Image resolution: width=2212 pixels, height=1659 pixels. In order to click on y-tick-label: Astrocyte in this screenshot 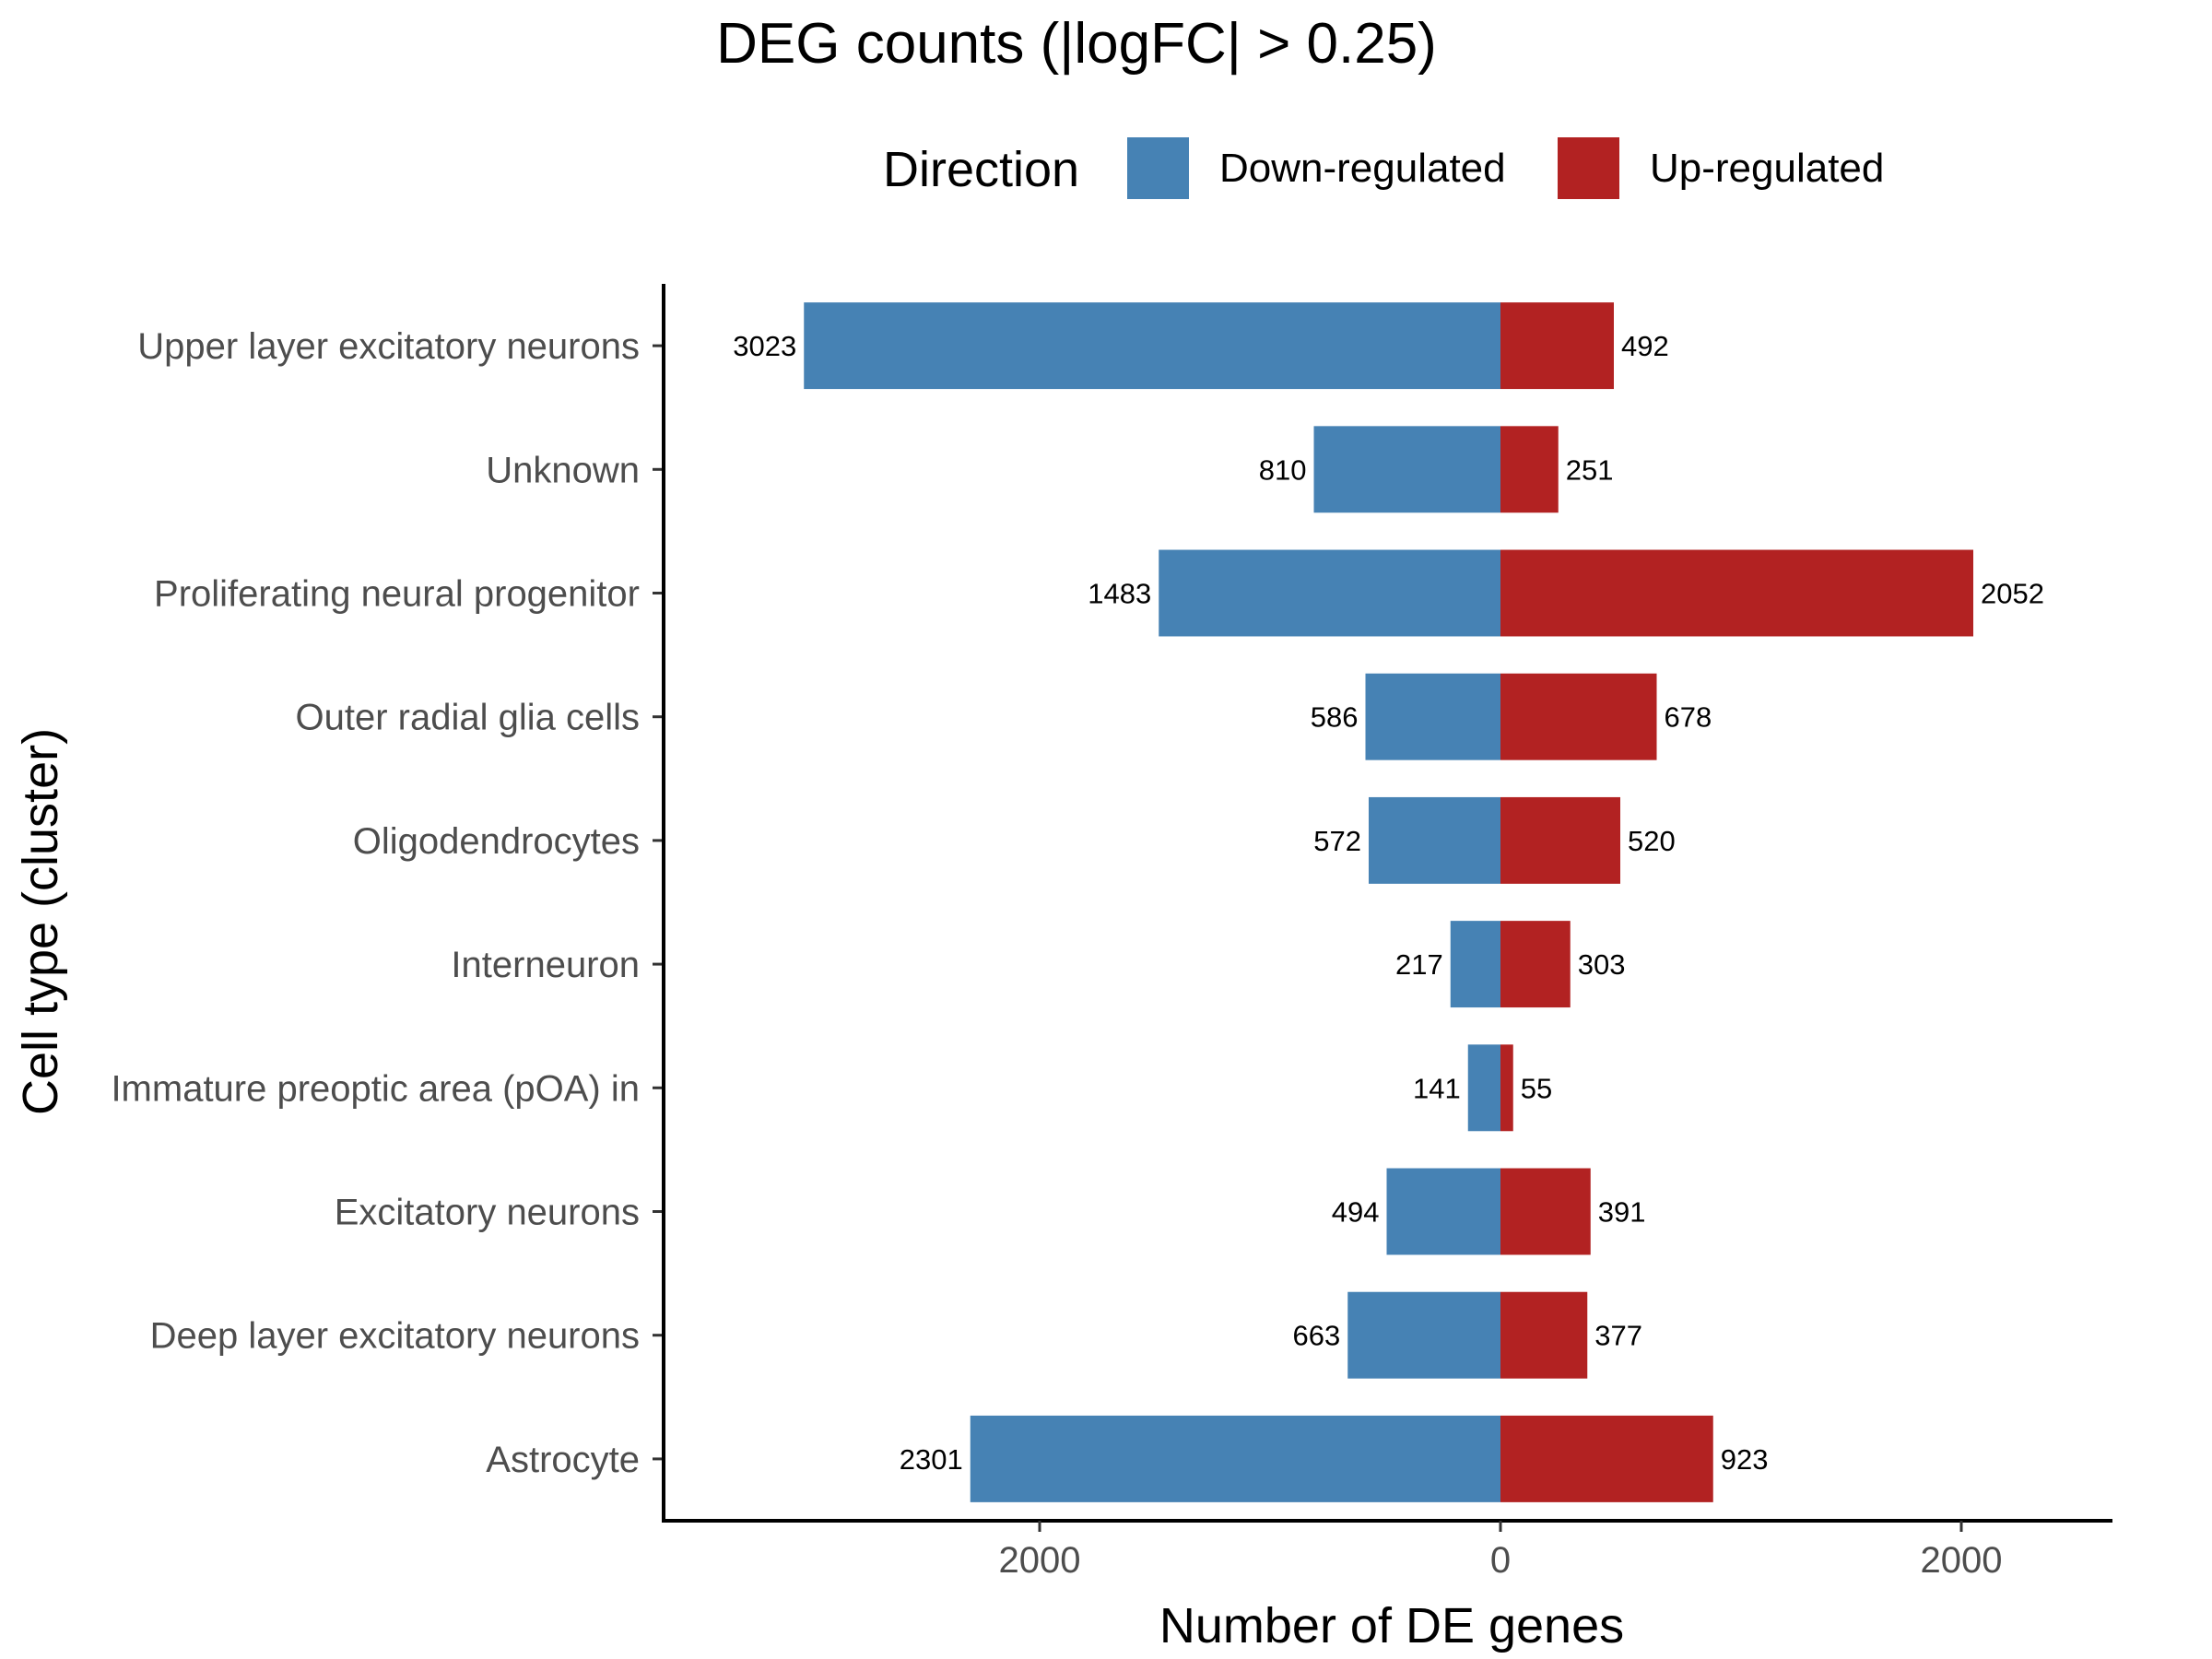, I will do `click(563, 1460)`.